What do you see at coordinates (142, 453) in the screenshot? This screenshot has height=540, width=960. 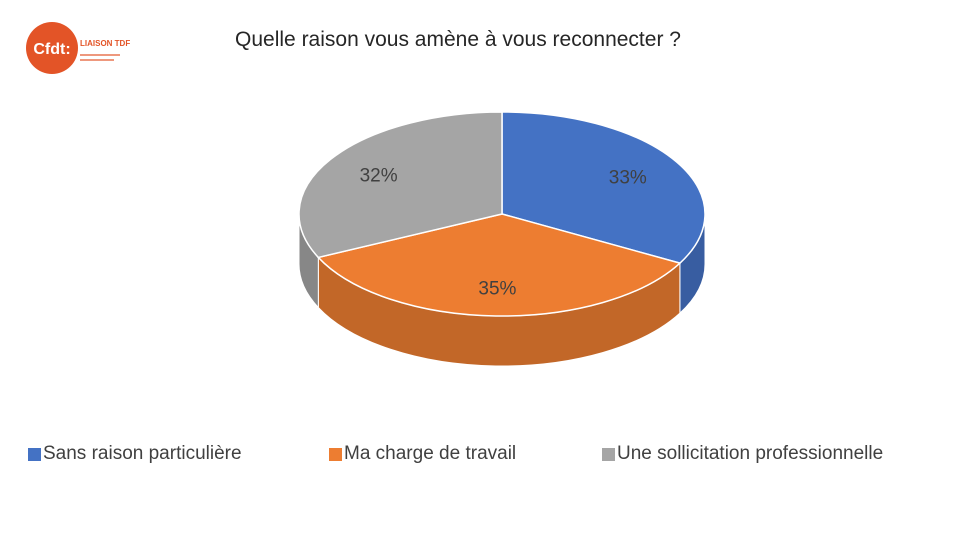 I see `legend-label-sans-raison: Sans raison particulière` at bounding box center [142, 453].